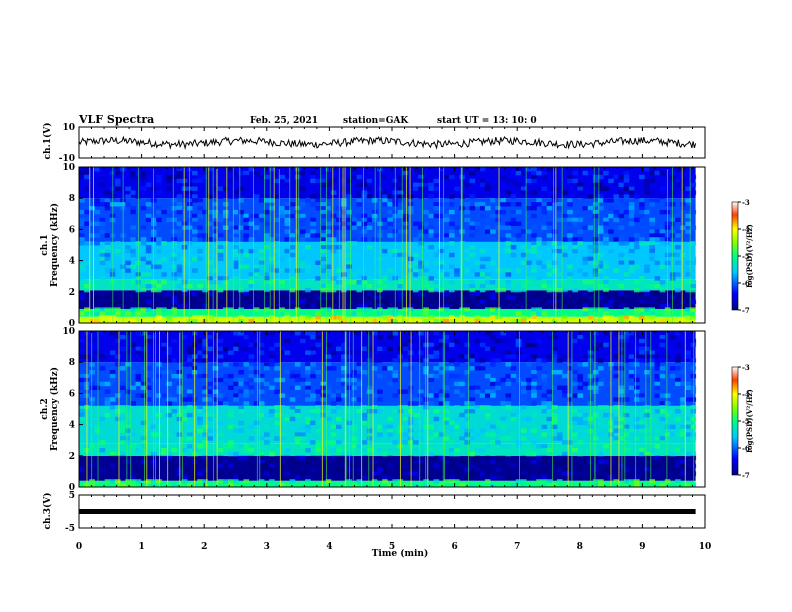 The height and width of the screenshot is (612, 792). Describe the element at coordinates (705, 547) in the screenshot. I see `x-tick-10: 10` at that location.